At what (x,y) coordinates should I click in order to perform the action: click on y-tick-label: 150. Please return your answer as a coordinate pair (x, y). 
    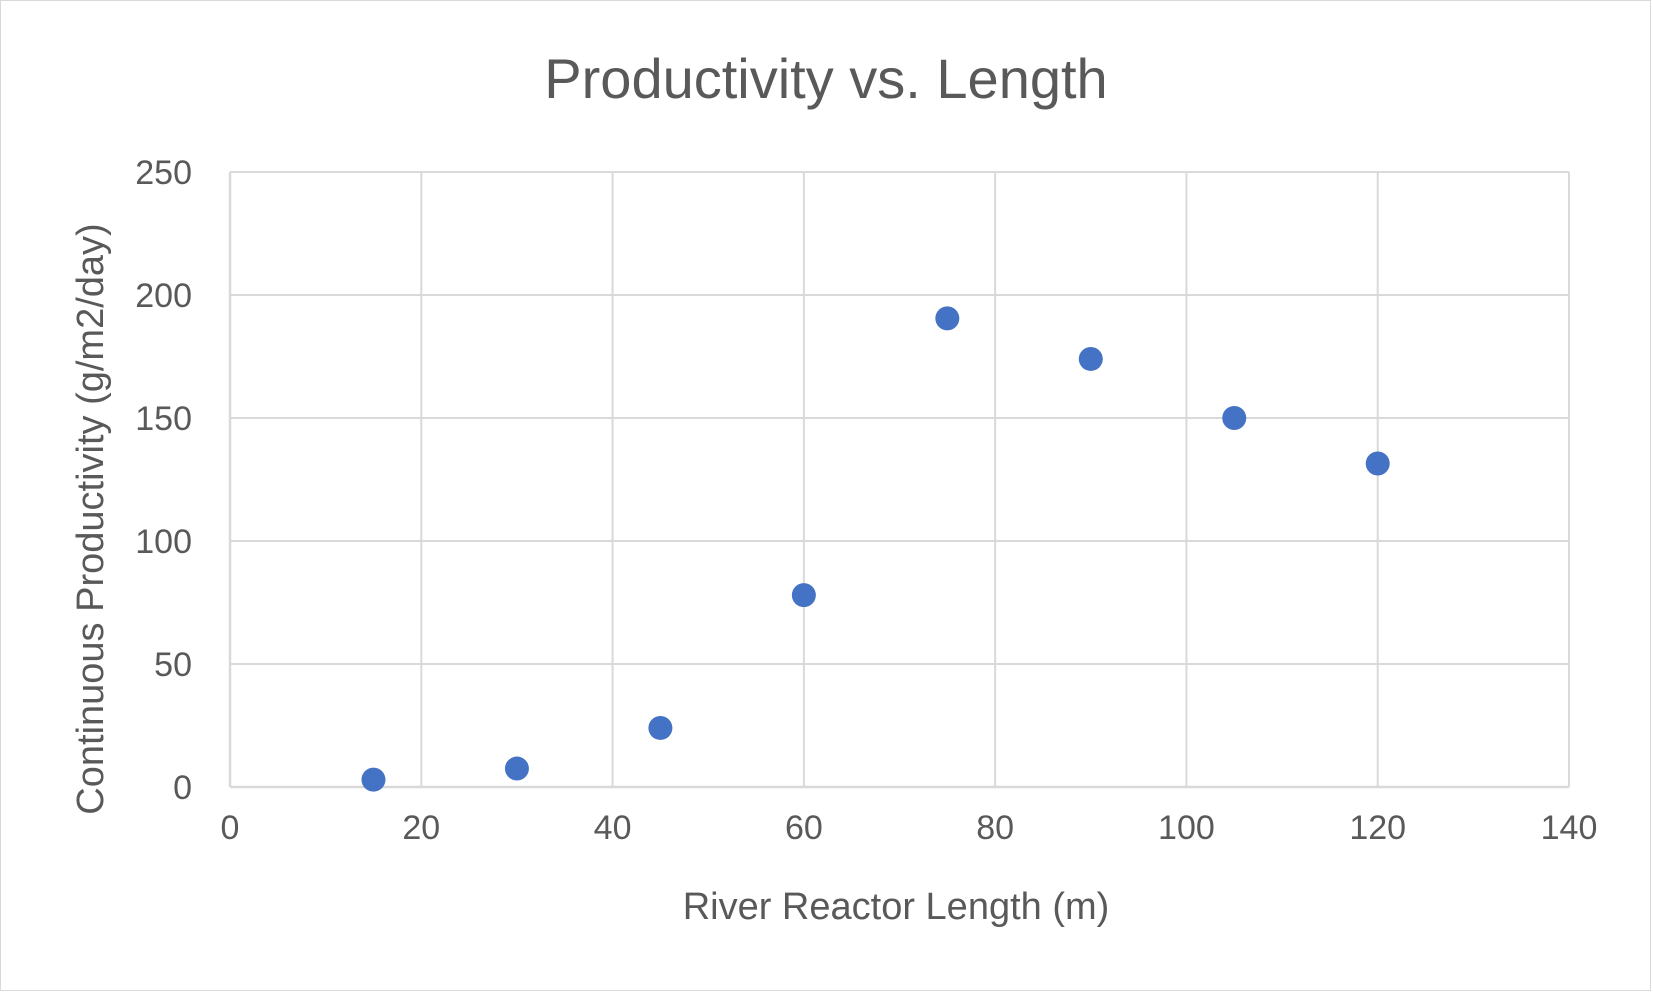
    Looking at the image, I should click on (163, 419).